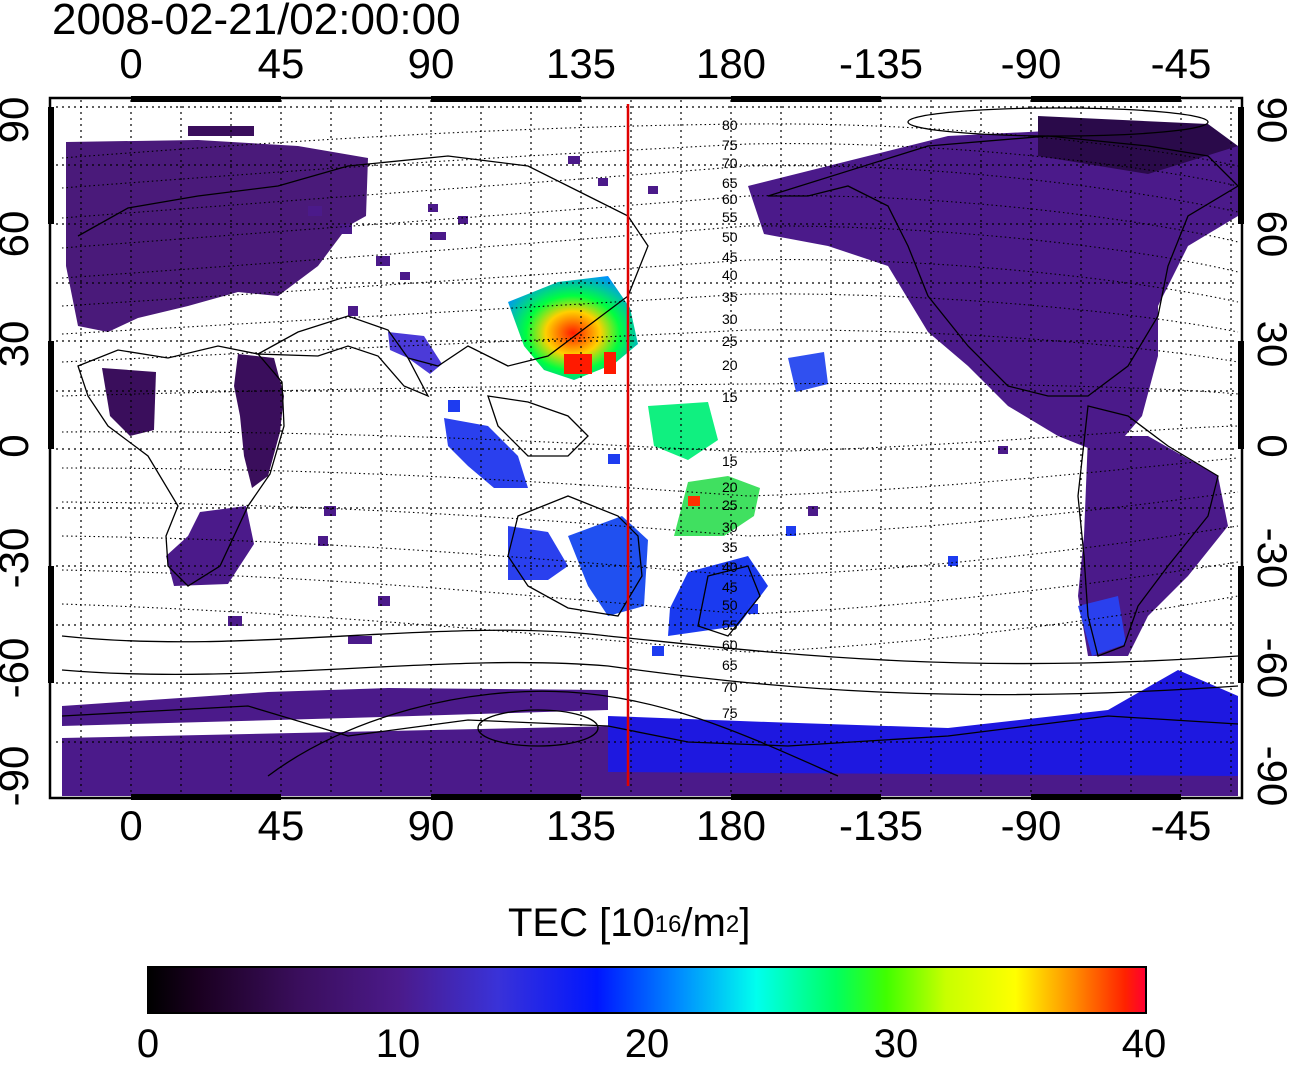 The image size is (1292, 1066). I want to click on tec-region-india, so click(415, 353).